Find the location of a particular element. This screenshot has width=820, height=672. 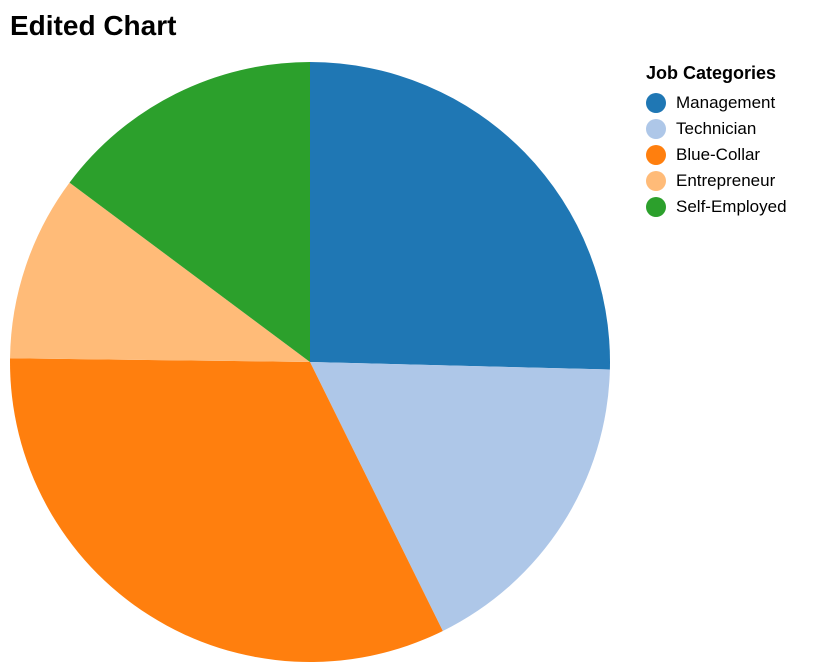

pie-slice-entrepreneur is located at coordinates (160, 272).